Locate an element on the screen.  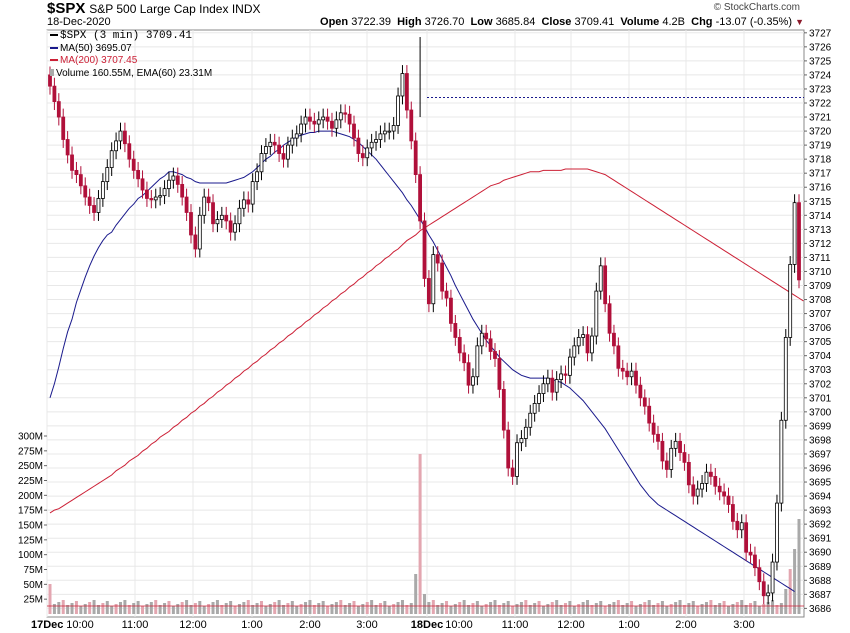
volume-tick-label: 100M is located at coordinates (30, 555).